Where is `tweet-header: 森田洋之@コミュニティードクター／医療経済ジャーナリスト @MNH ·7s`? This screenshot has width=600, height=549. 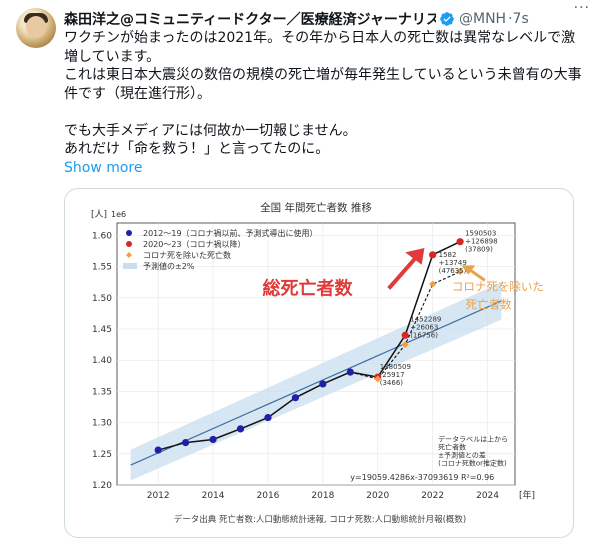 tweet-header: 森田洋之@コミュニティードクター／医療経済ジャーナリスト @MNH ·7s is located at coordinates (326, 19).